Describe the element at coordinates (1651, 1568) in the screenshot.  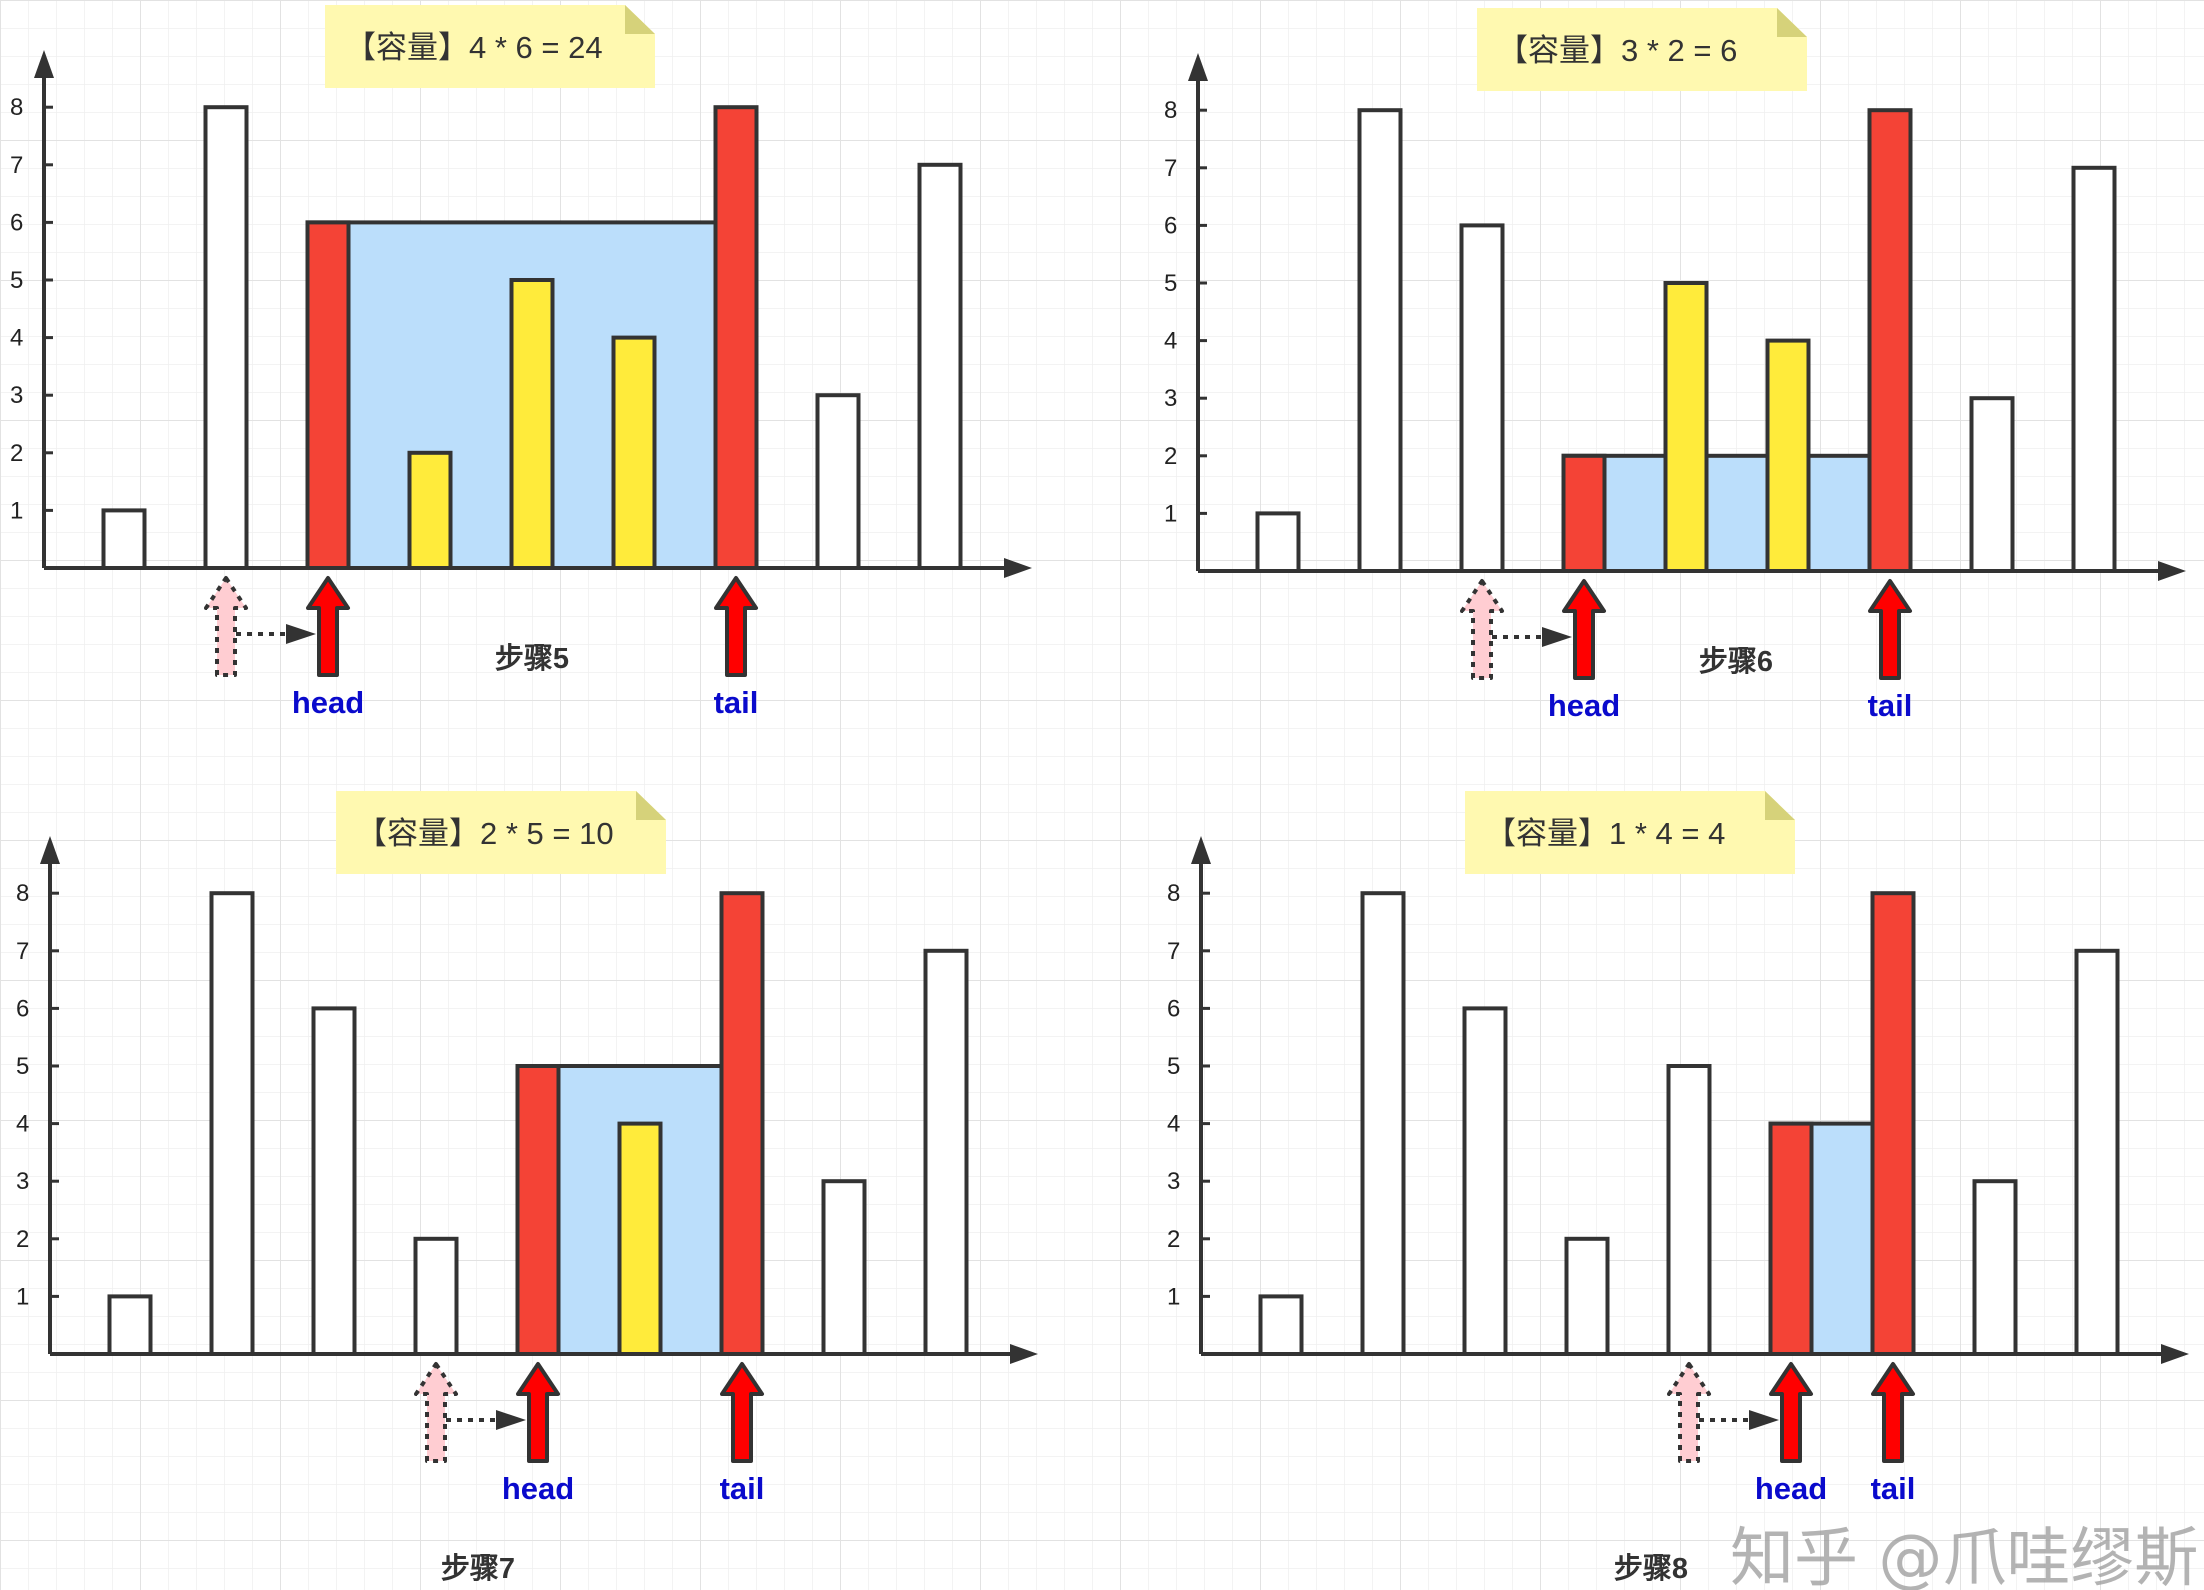
I see `step-label: 步骤8` at that location.